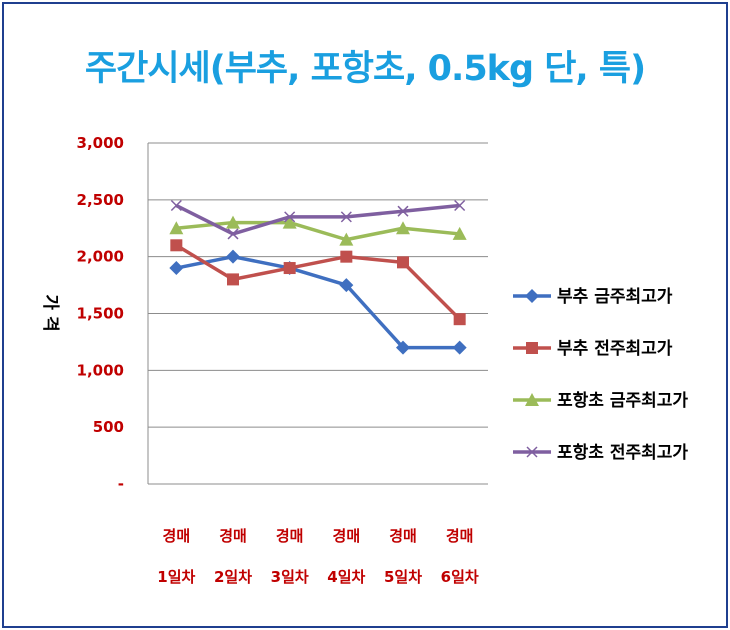 The width and height of the screenshot is (730, 630). Describe the element at coordinates (318, 556) in the screenshot. I see `x-tick-labels: 경매 1일차 경매 2일차 경매 3일차 경매 4일차 경매 5일차 경매 6일차` at that location.